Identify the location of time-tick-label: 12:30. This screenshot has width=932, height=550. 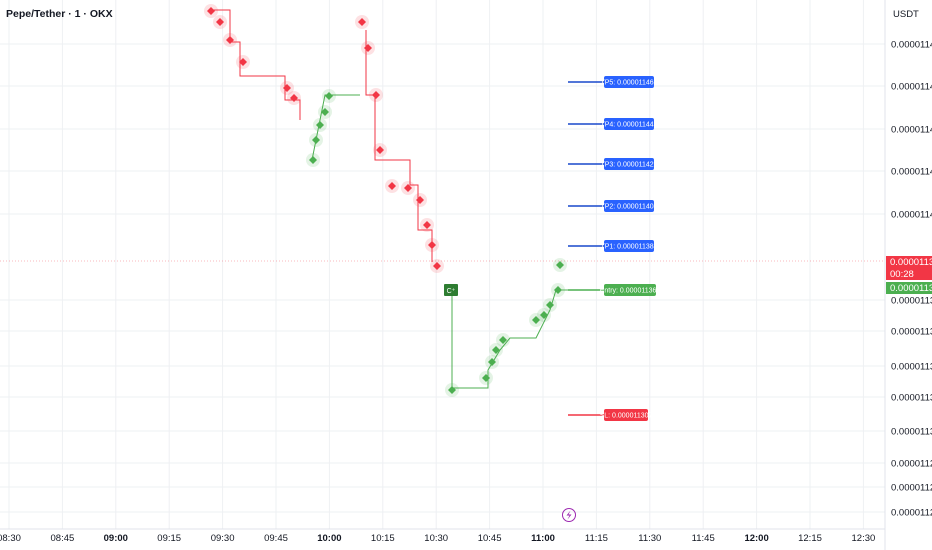
(864, 538).